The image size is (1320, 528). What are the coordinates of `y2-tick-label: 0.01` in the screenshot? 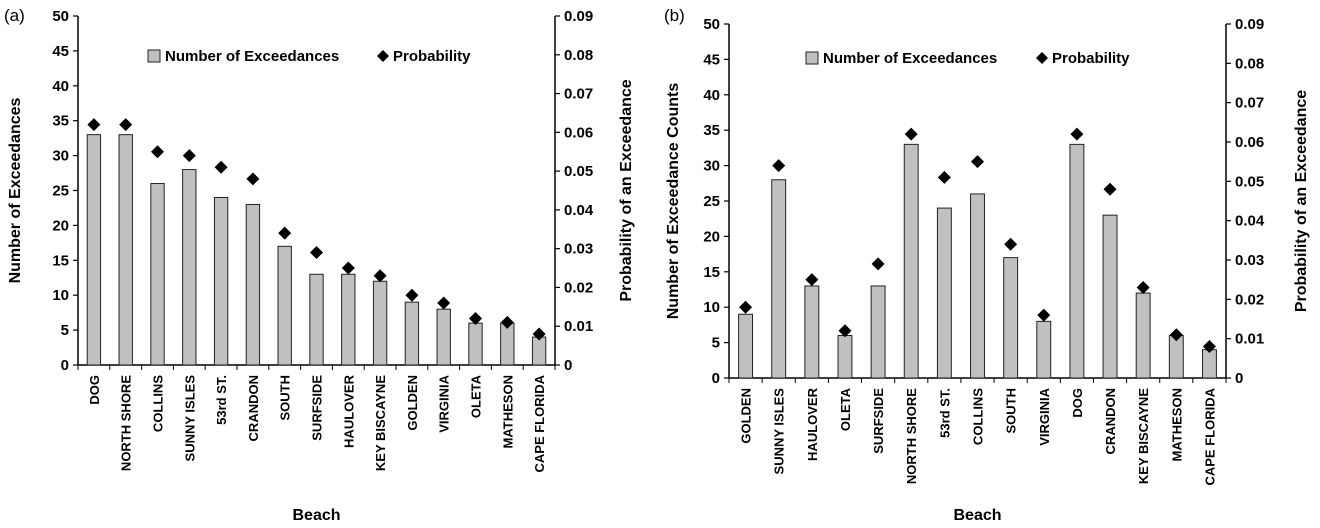 It's located at (1249, 339).